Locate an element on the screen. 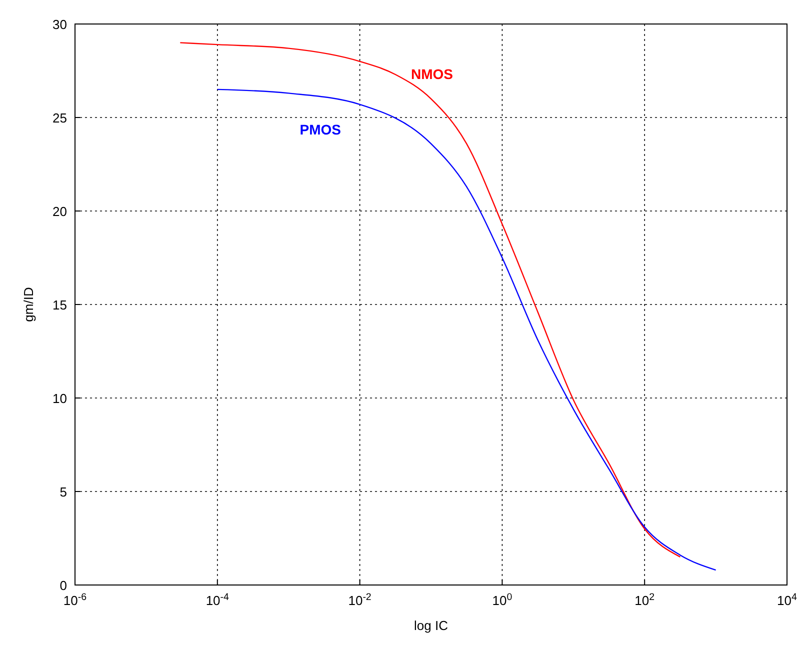 The height and width of the screenshot is (655, 805). x-tick-label: 10$^{-2}$ is located at coordinates (360, 600).